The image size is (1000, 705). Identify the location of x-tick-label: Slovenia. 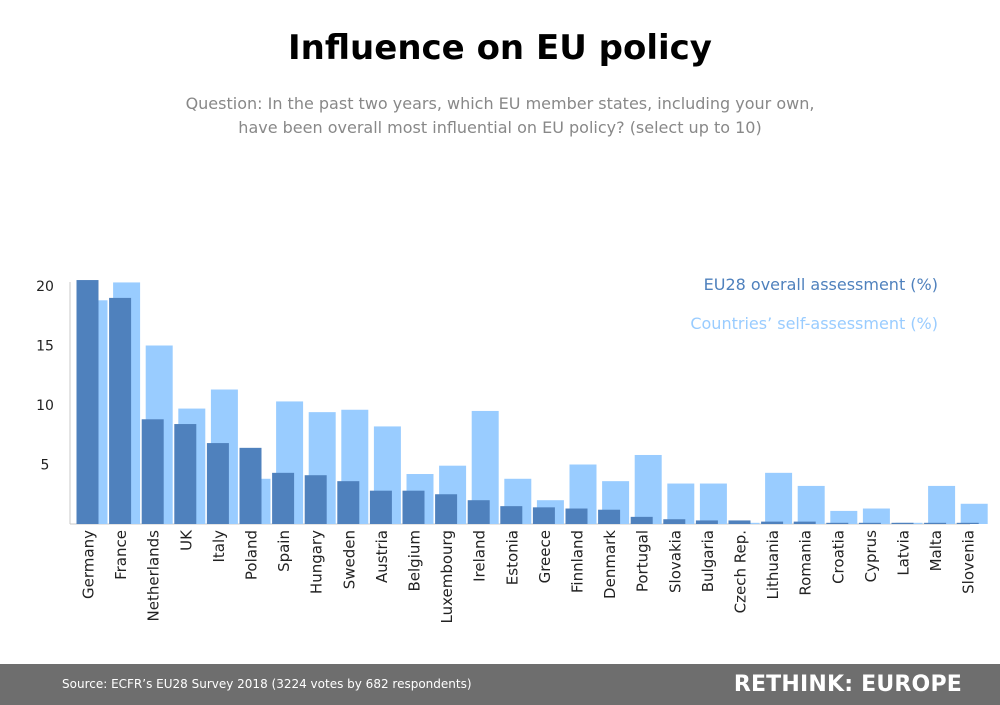
(969, 562).